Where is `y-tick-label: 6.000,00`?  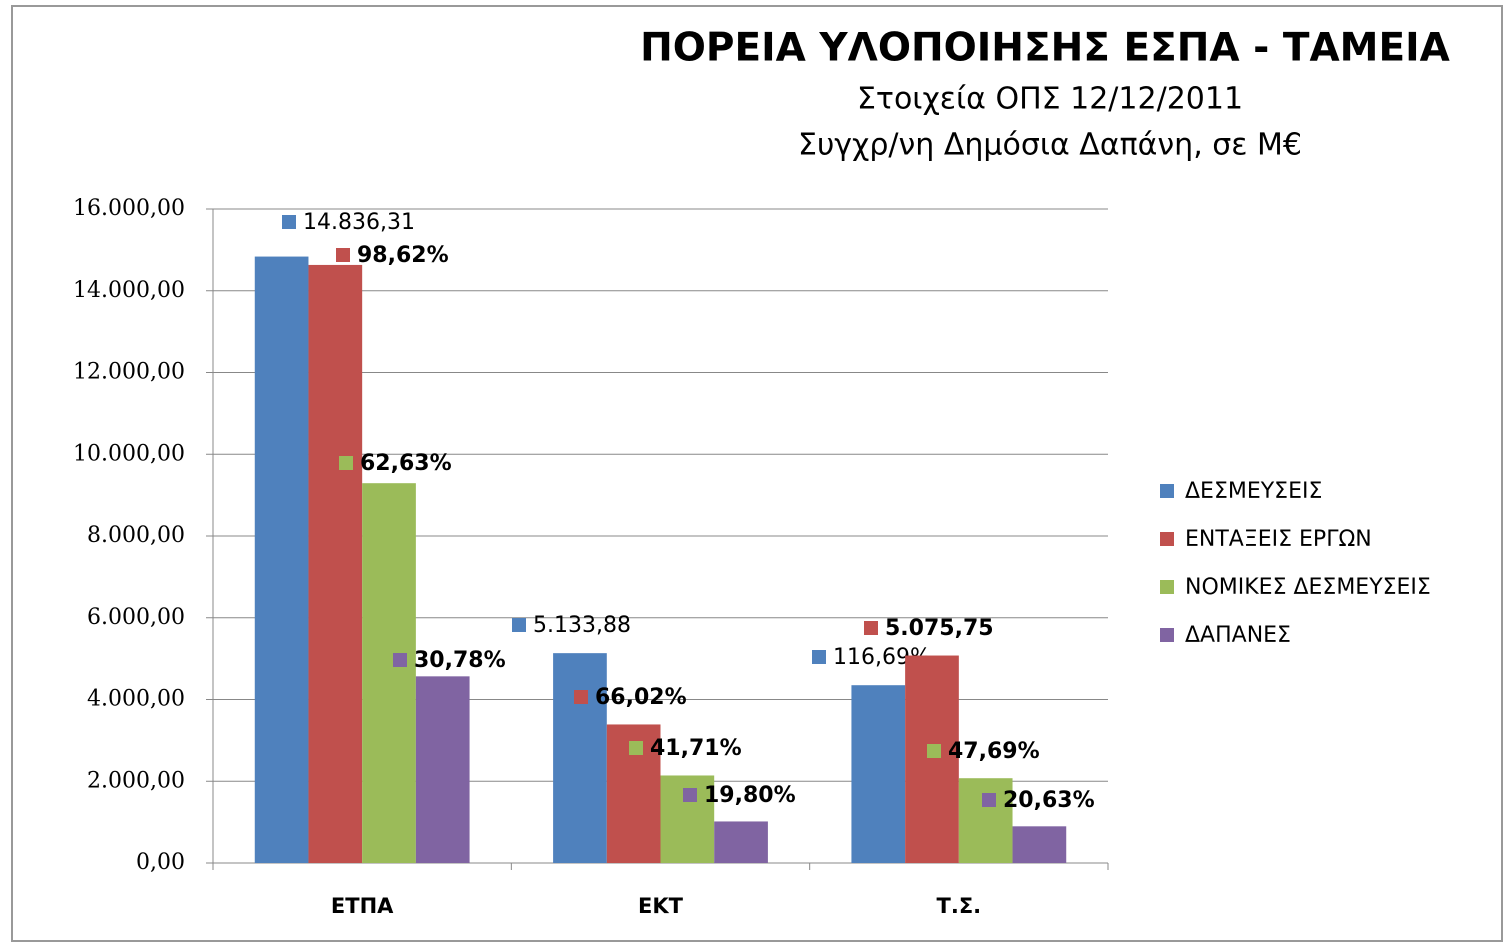 y-tick-label: 6.000,00 is located at coordinates (136, 617).